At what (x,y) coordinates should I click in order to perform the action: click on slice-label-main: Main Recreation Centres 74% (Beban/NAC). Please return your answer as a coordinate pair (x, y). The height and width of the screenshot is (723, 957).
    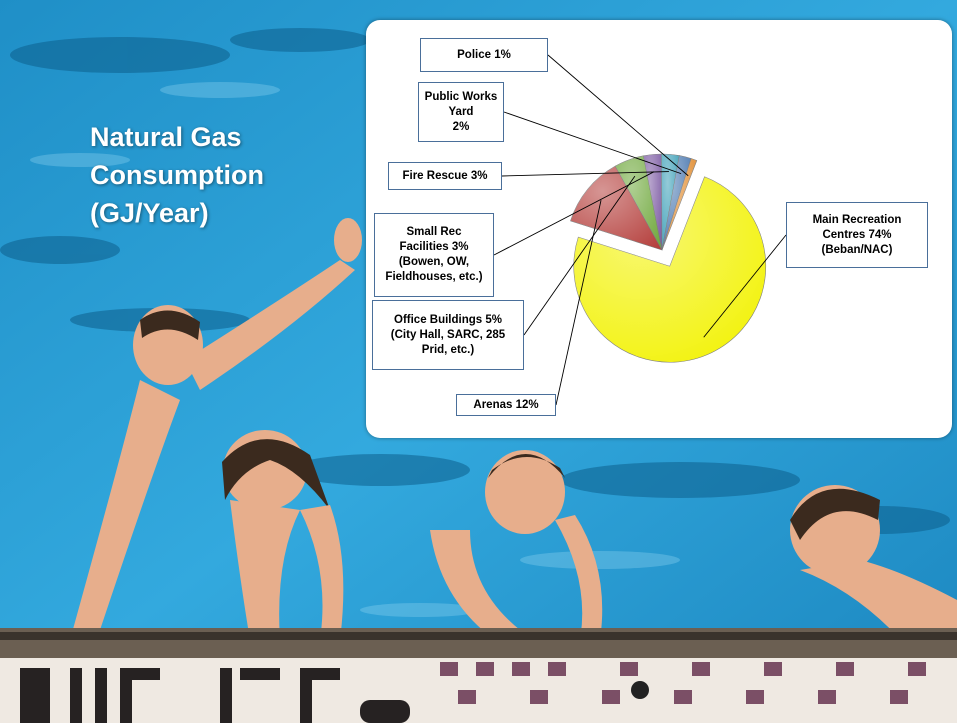
    Looking at the image, I should click on (857, 235).